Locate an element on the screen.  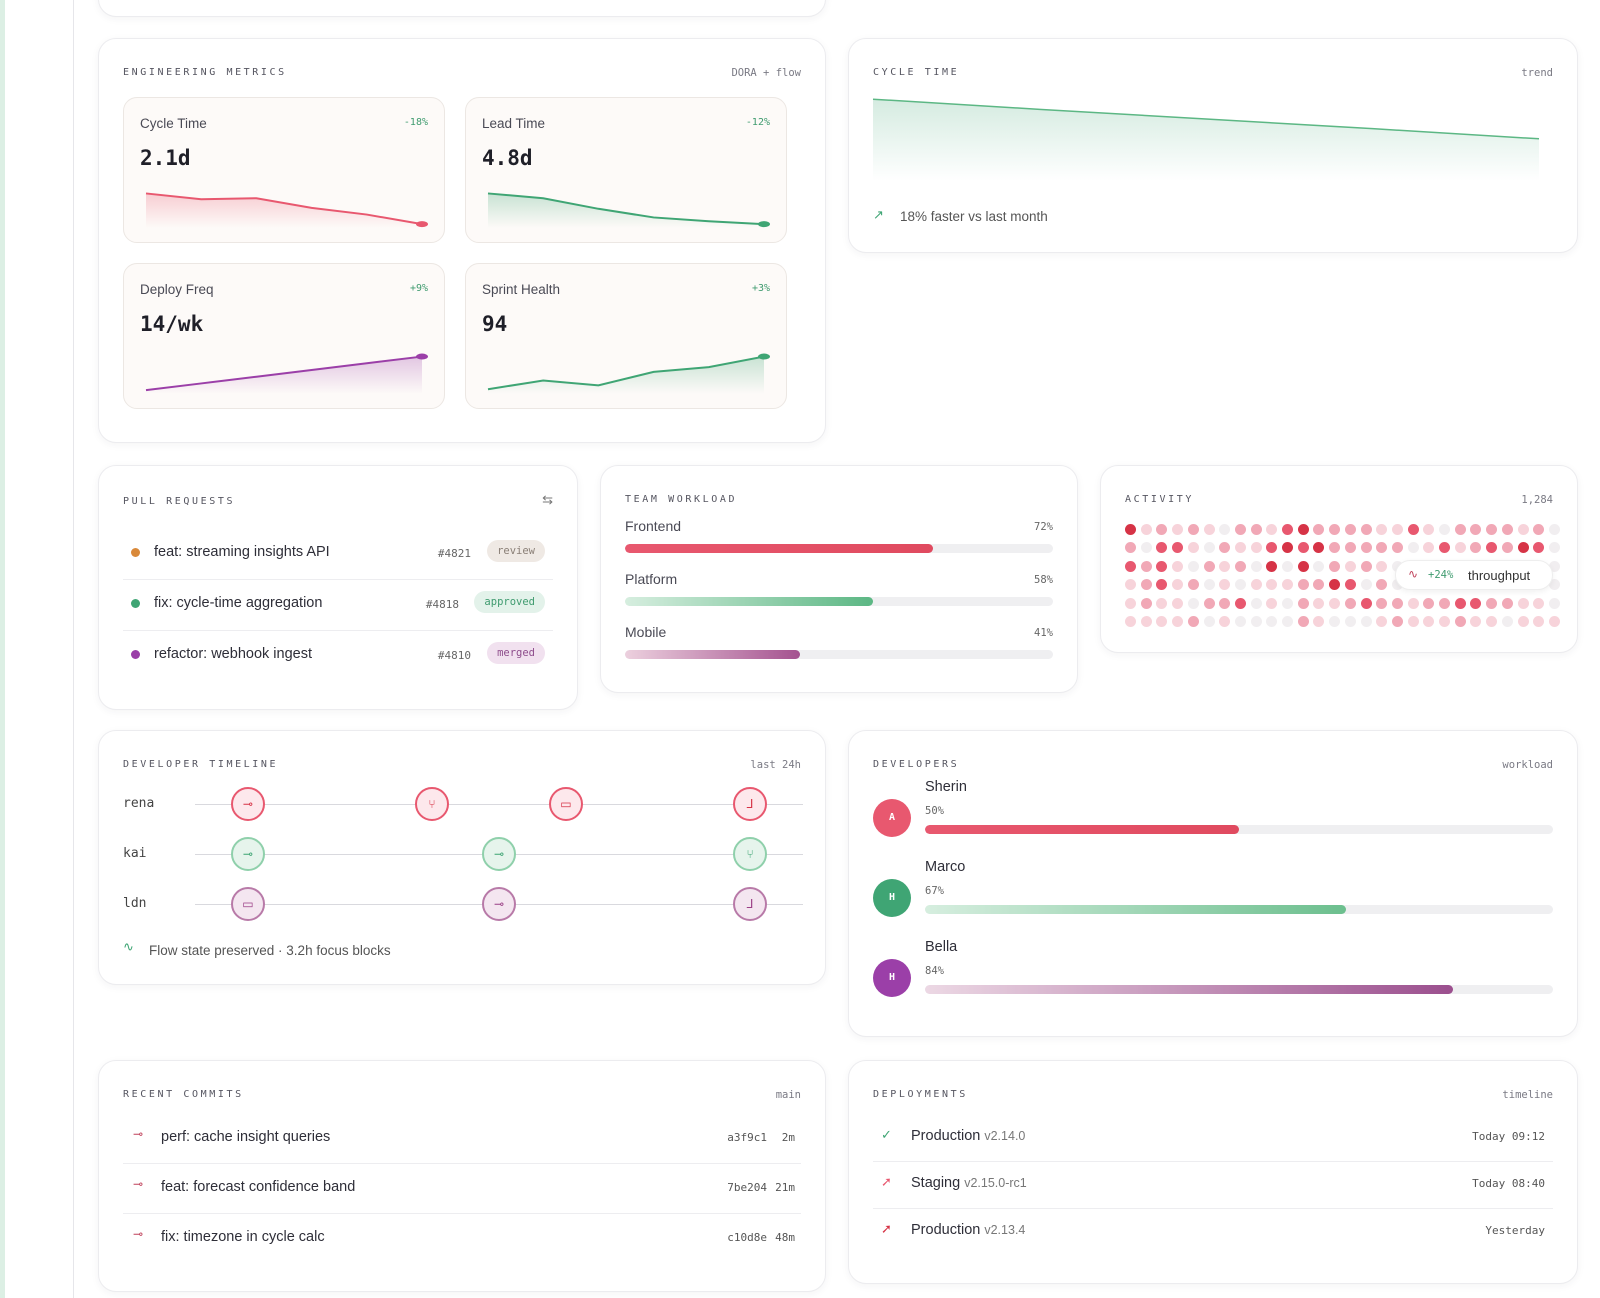
deployment-row: ➚ Production v2.13.4 Yesterday is located at coordinates (1213, 1232).